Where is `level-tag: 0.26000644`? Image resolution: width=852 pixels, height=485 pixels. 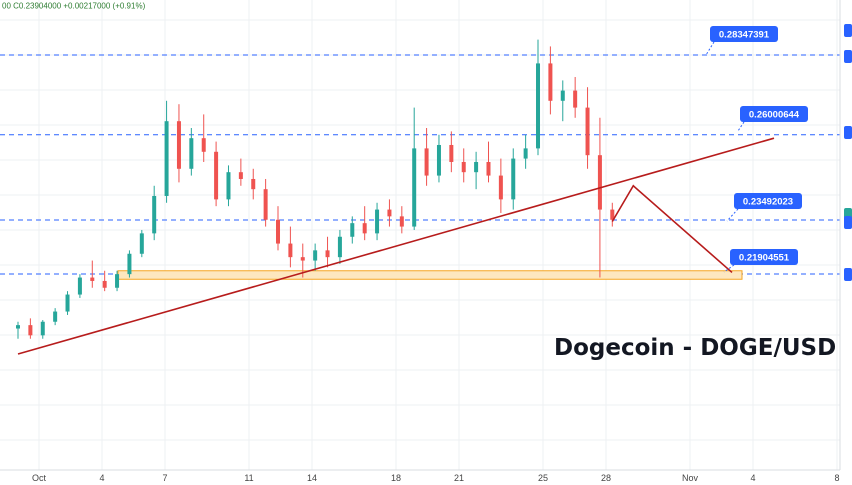
level-tag: 0.26000644 is located at coordinates (772, 119).